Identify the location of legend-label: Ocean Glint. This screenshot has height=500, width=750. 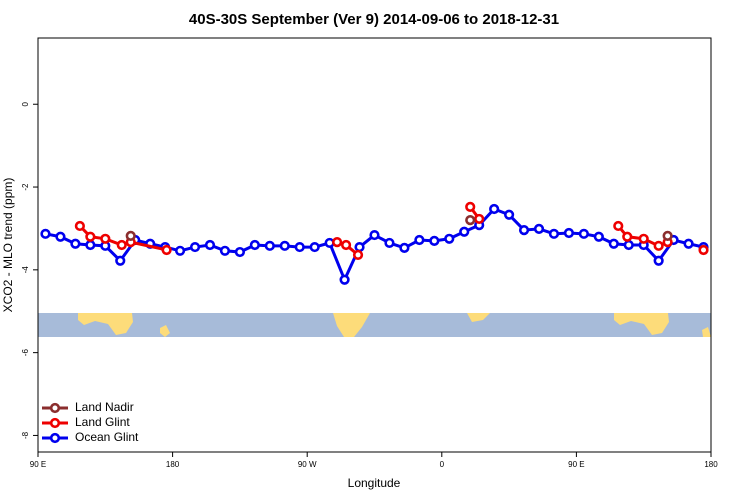
(107, 437).